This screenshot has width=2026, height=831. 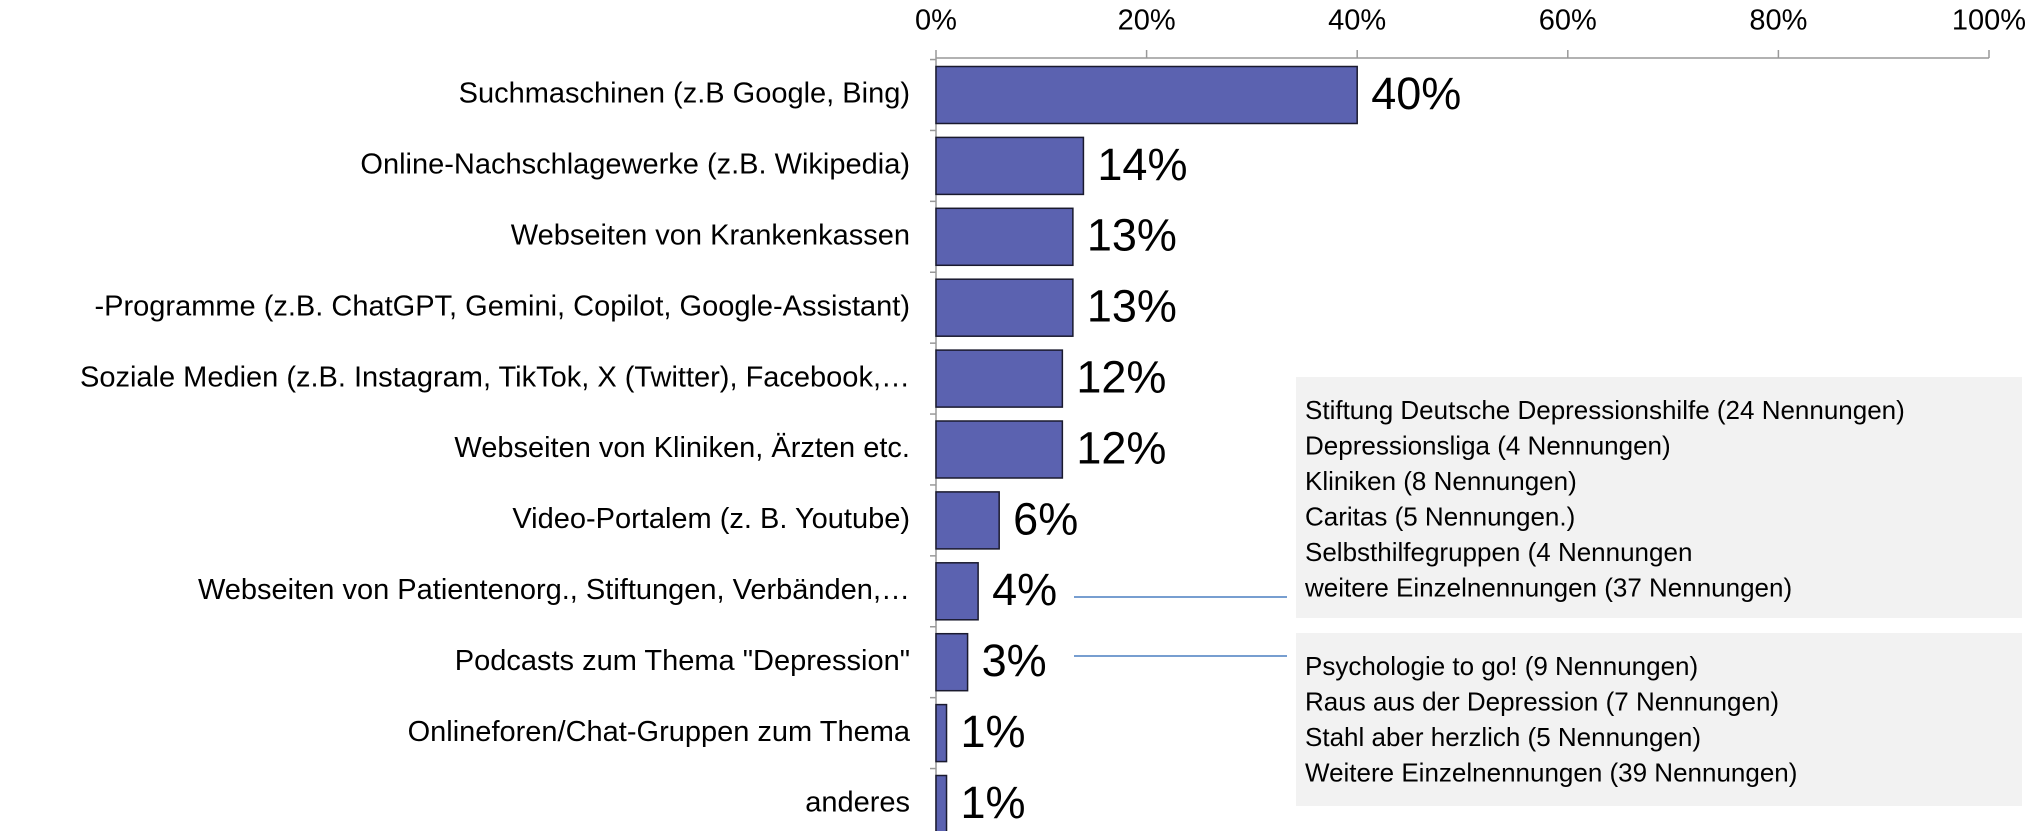 What do you see at coordinates (1778, 21) in the screenshot?
I see `x-tick-label: 80%` at bounding box center [1778, 21].